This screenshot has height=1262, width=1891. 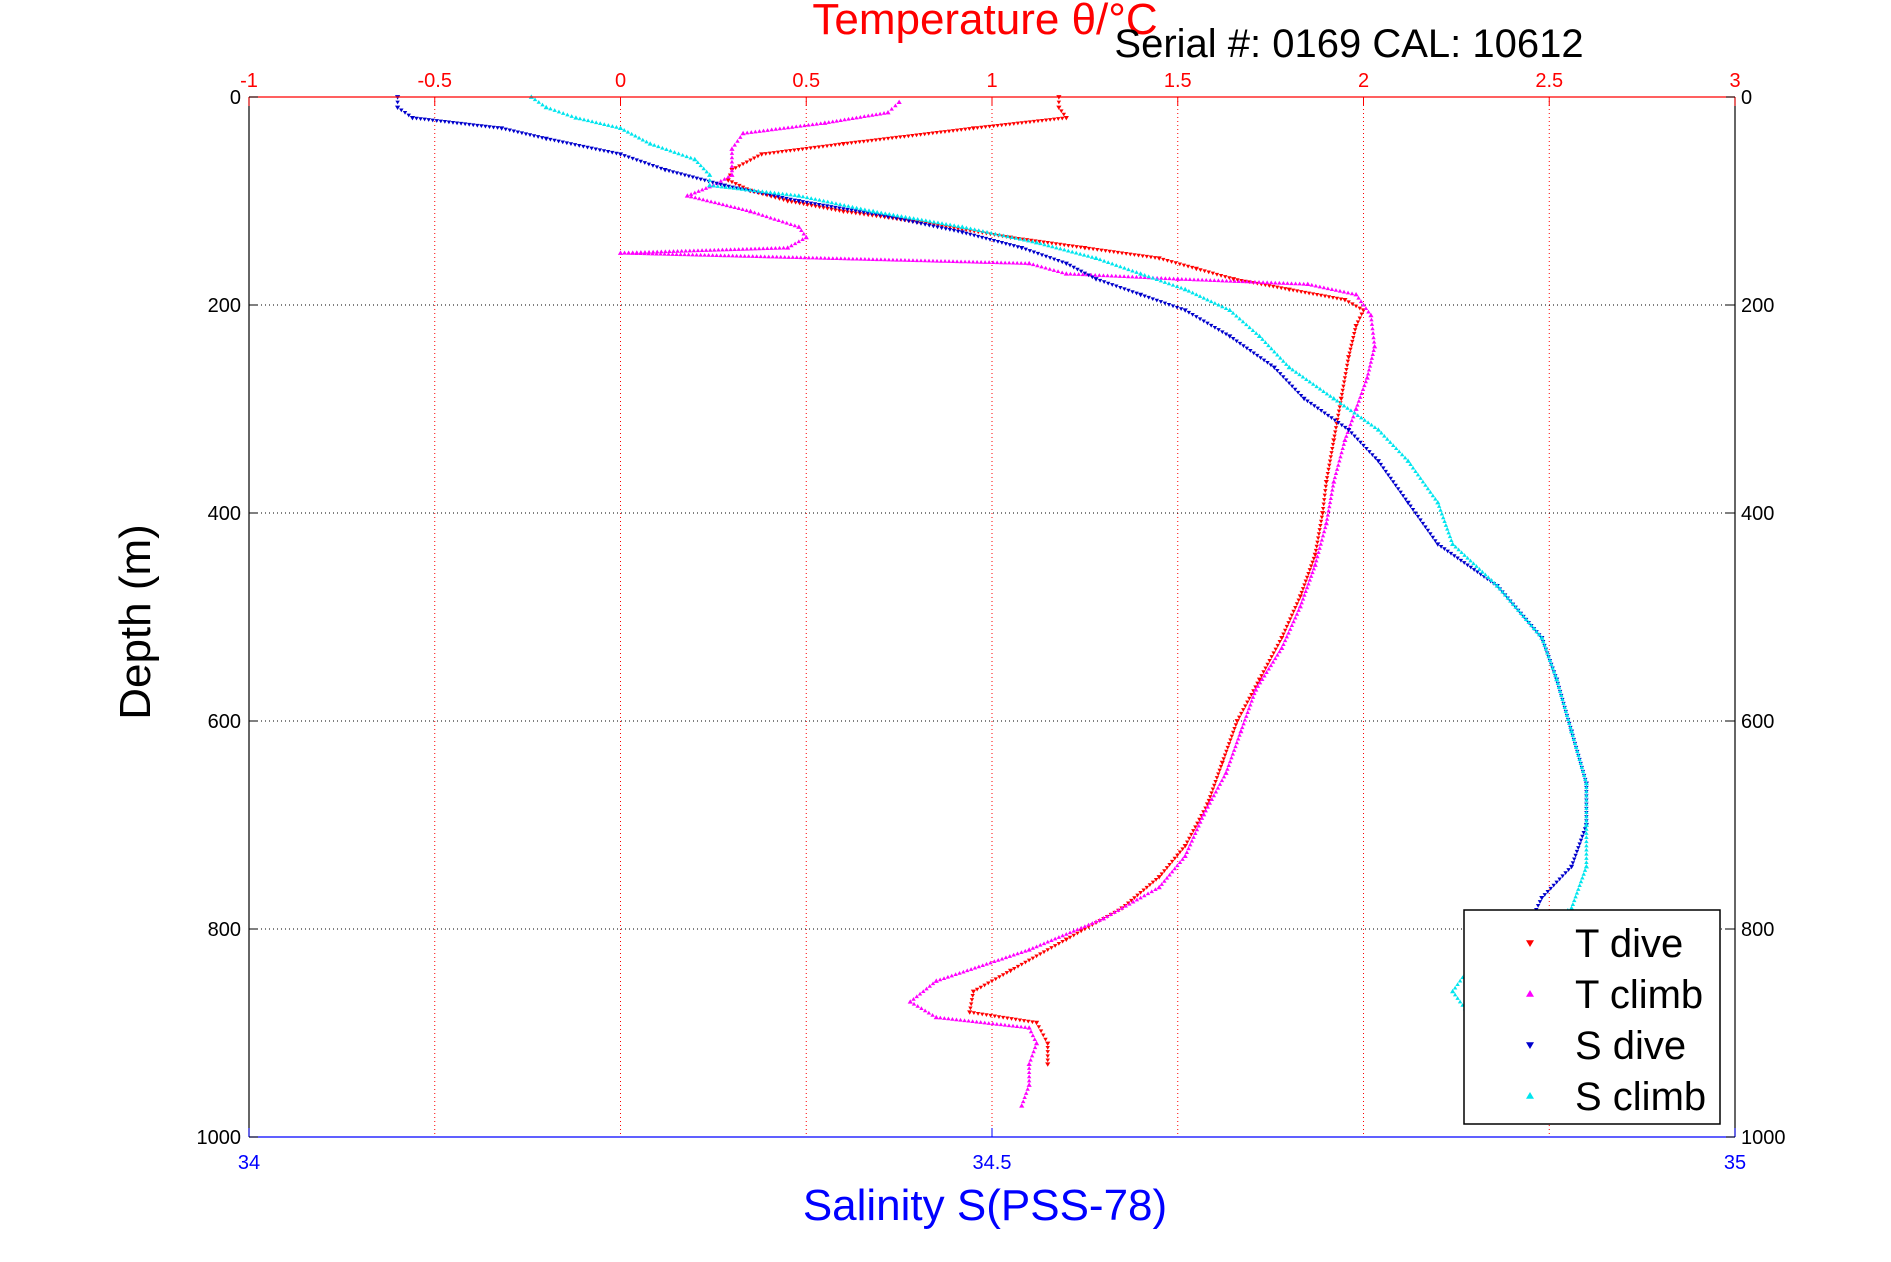 What do you see at coordinates (985, 1205) in the screenshot?
I see `bottom-axis-title: Salinity S(PSS-78)` at bounding box center [985, 1205].